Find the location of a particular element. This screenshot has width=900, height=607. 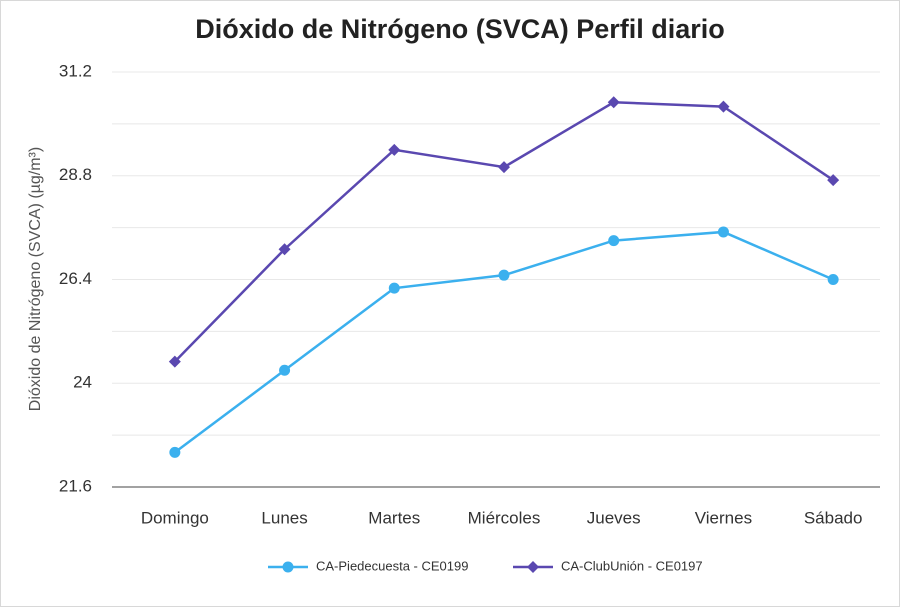

x-tick-label: Lunes is located at coordinates (284, 517).